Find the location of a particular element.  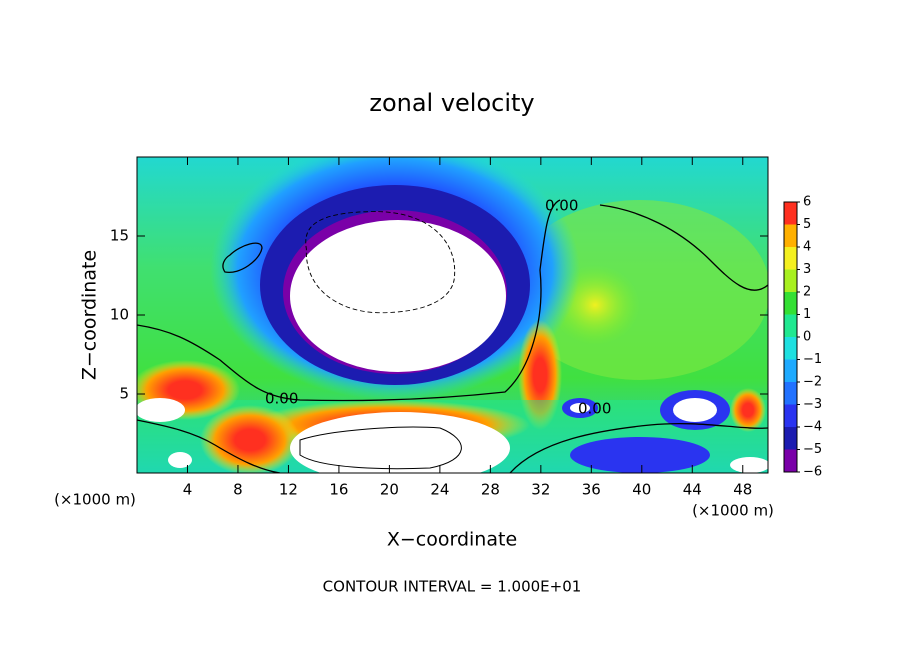

y-axis-title: Z−coordinate is located at coordinates (90, 315).